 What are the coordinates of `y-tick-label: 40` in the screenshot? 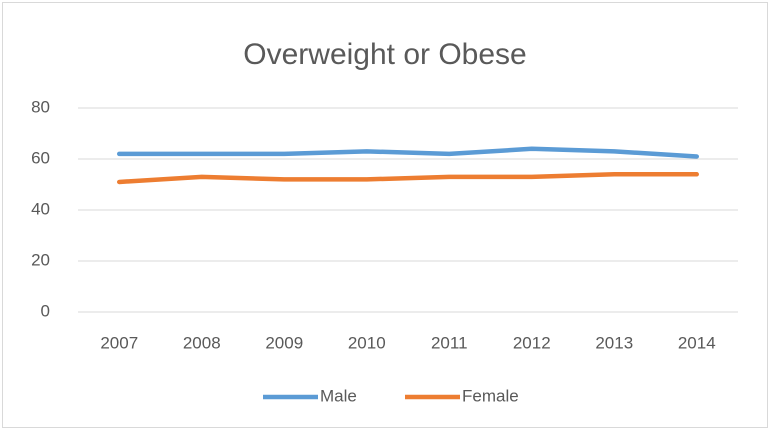 It's located at (40, 208).